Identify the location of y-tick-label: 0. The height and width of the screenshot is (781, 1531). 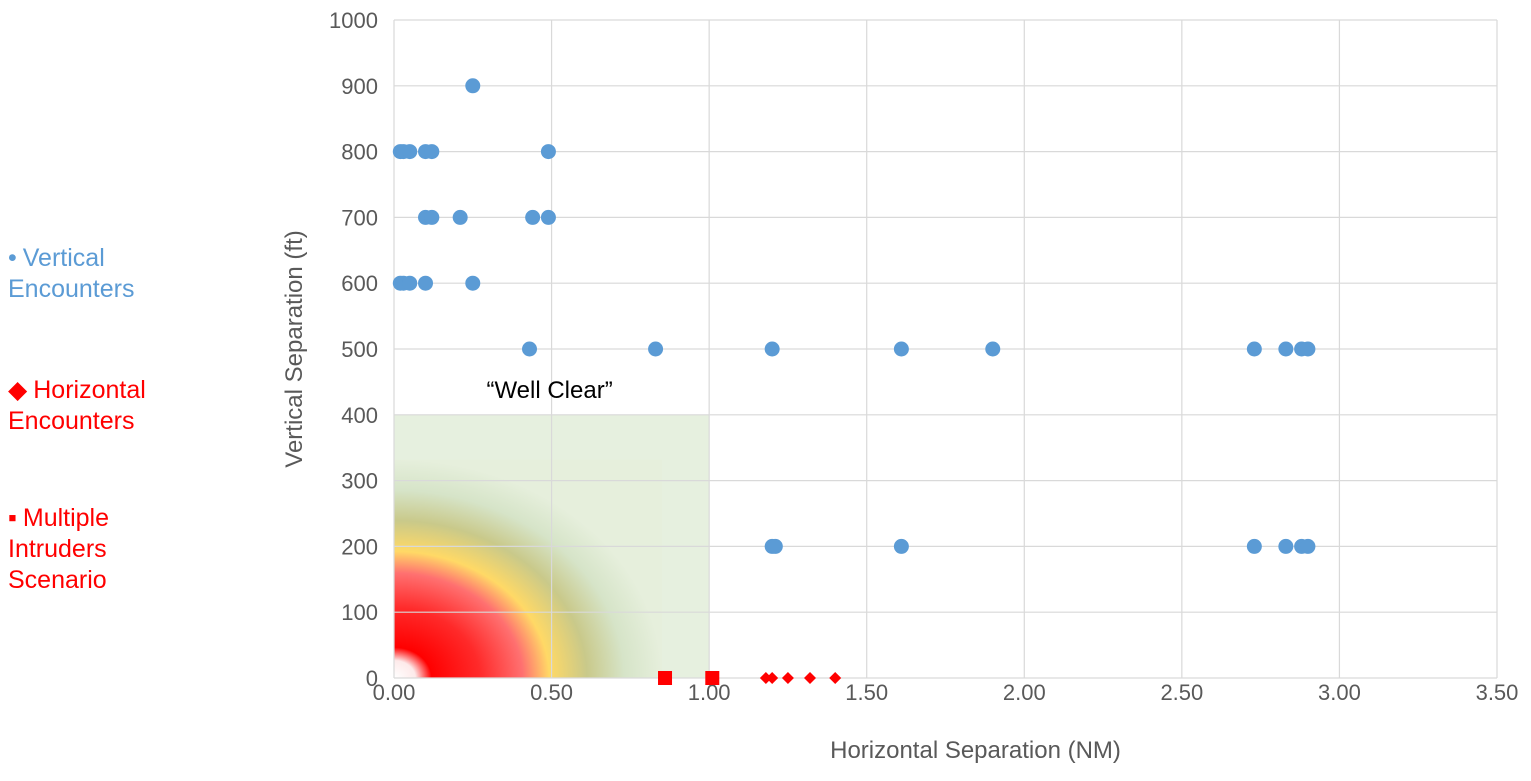
(372, 678).